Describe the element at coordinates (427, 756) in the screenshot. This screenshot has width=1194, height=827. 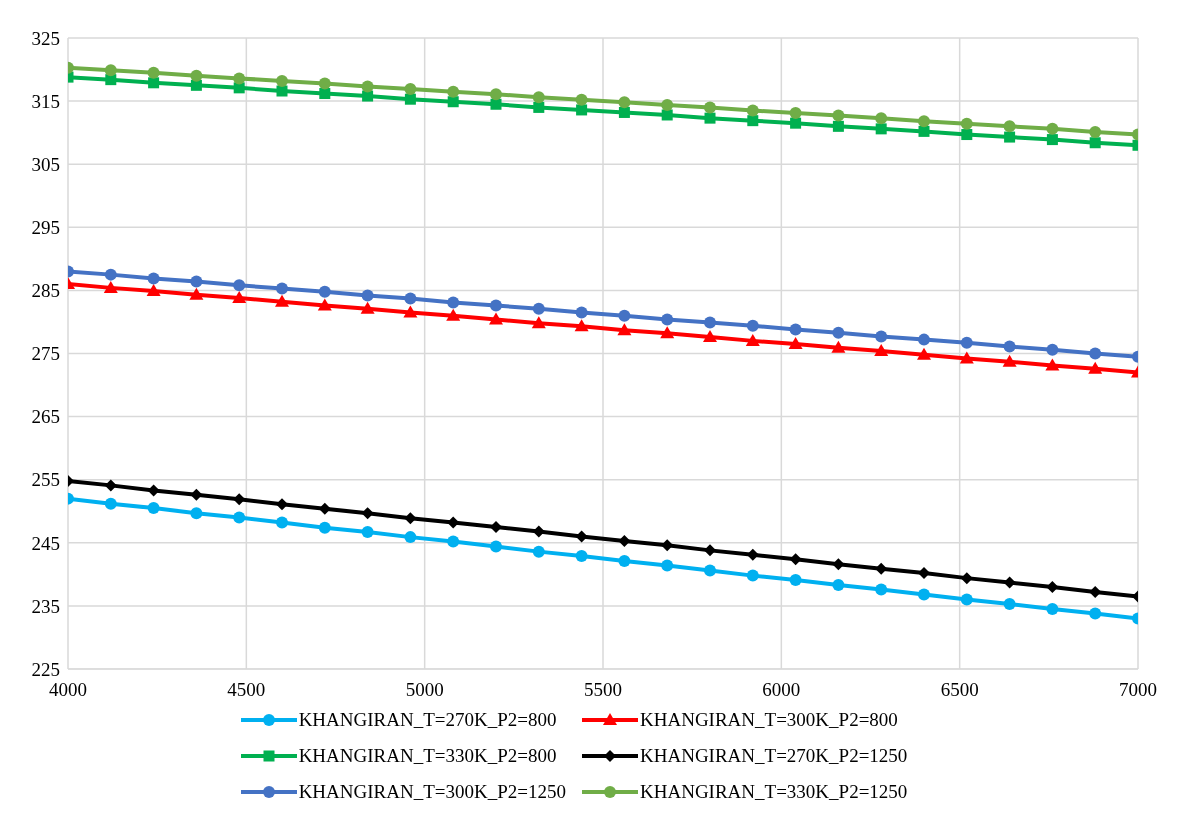
I see `legend-label: KHANGIRAN_T=330K_P2=800` at that location.